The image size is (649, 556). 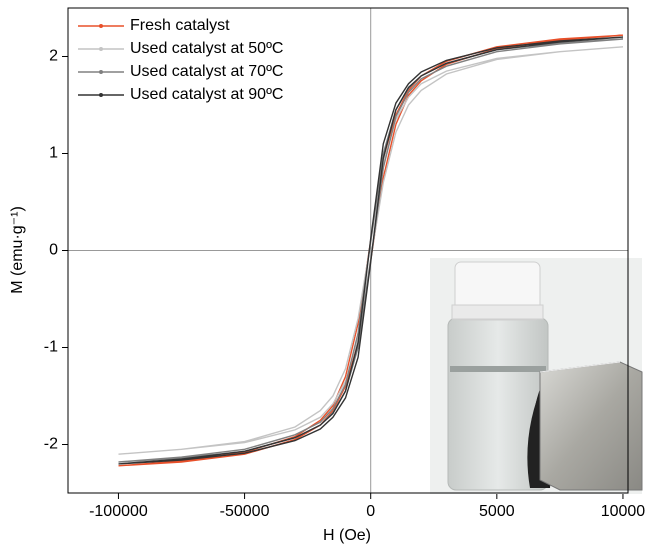 What do you see at coordinates (623, 511) in the screenshot?
I see `x-tick-label: 10000` at bounding box center [623, 511].